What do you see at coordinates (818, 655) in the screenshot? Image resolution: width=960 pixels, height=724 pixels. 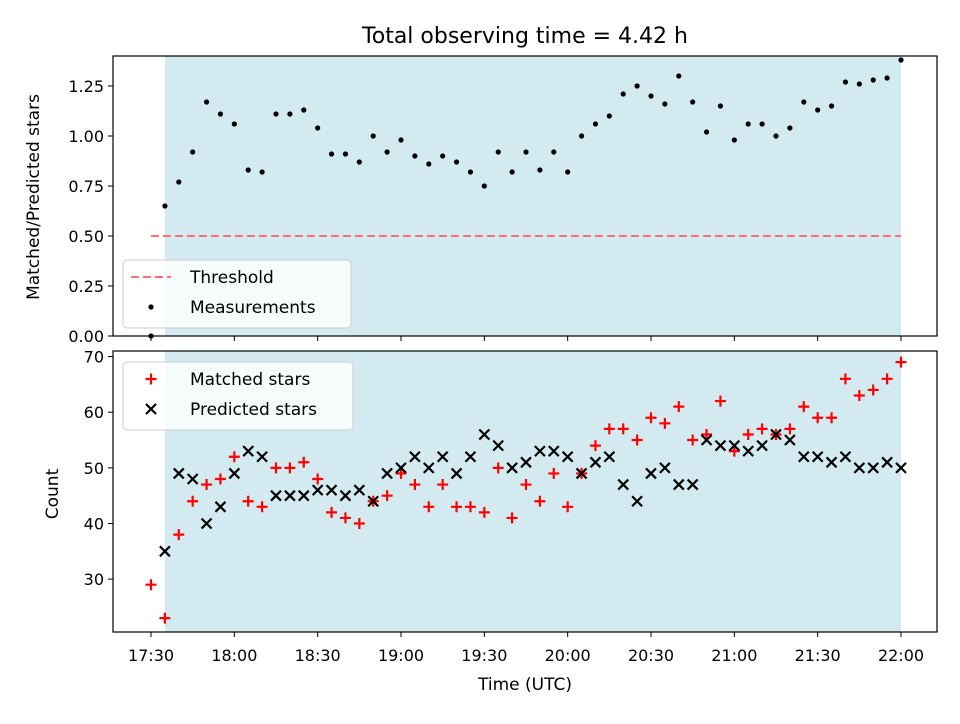 I see `x-tick-label: 21:30` at bounding box center [818, 655].